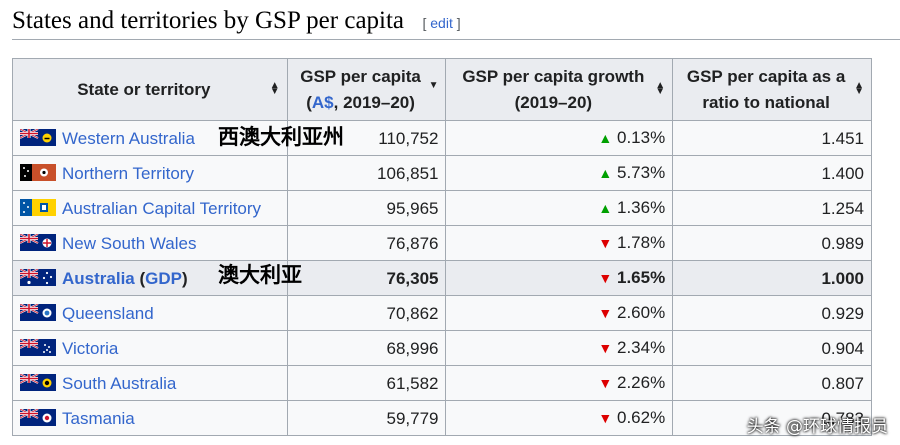 Image resolution: width=900 pixels, height=445 pixels. Describe the element at coordinates (90, 348) in the screenshot. I see `region-link: Victoria` at that location.